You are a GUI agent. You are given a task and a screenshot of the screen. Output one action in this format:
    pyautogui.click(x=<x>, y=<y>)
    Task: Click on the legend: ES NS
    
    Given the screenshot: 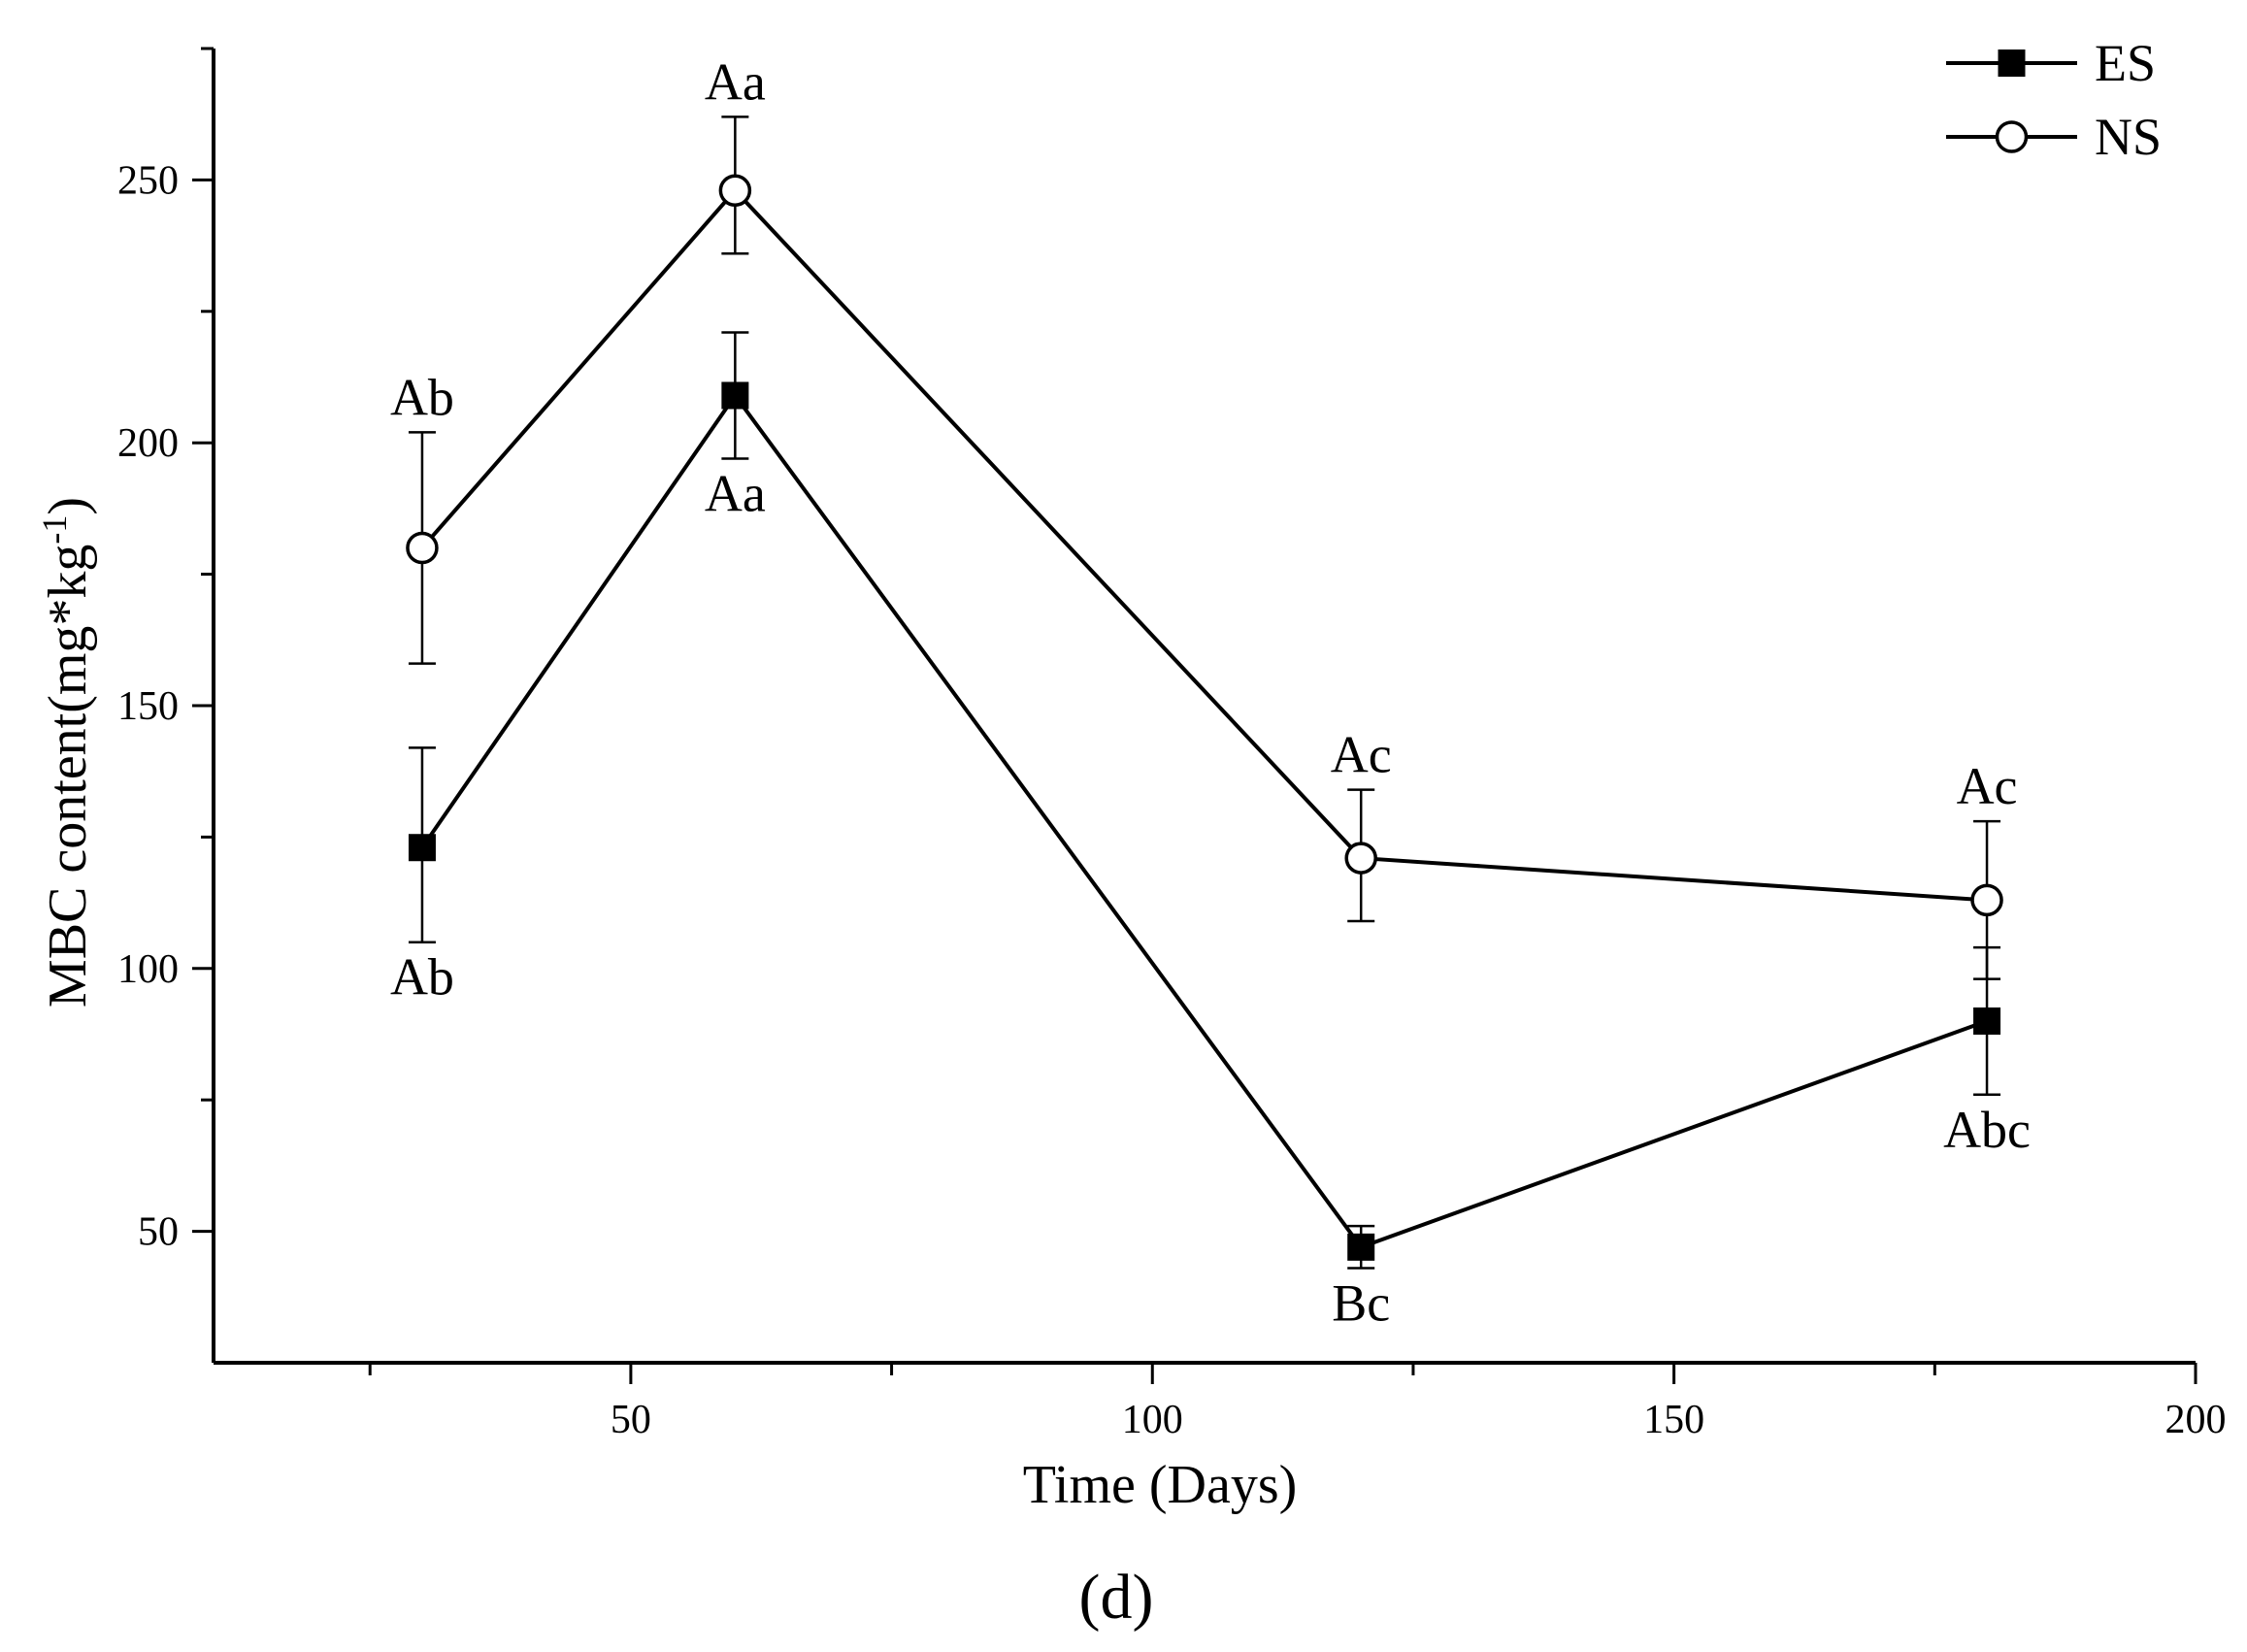 What is the action you would take?
    pyautogui.click(x=2054, y=100)
    